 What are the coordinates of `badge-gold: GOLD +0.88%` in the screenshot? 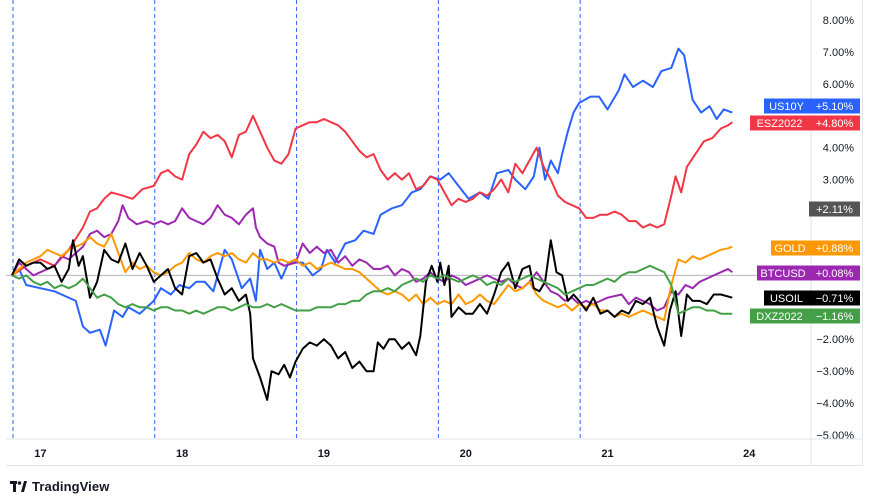 It's located at (815, 248).